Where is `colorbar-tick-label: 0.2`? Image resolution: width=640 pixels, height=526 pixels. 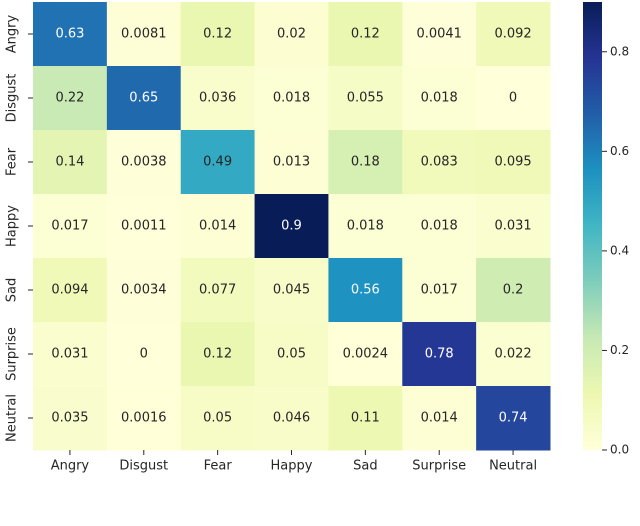 colorbar-tick-label: 0.2 is located at coordinates (619, 350).